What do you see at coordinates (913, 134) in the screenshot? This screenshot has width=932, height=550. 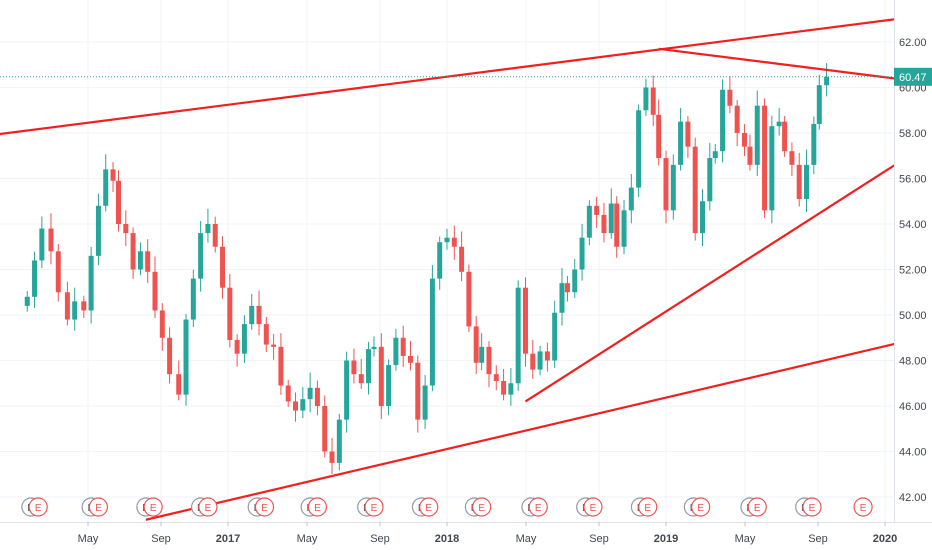 I see `price-tick-label: 58.00` at bounding box center [913, 134].